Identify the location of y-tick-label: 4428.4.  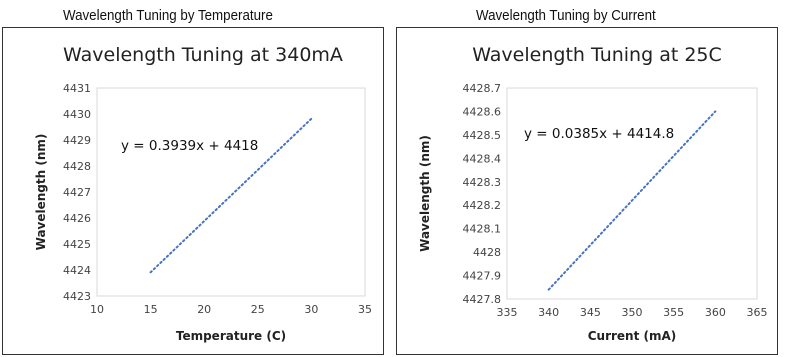
(482, 158).